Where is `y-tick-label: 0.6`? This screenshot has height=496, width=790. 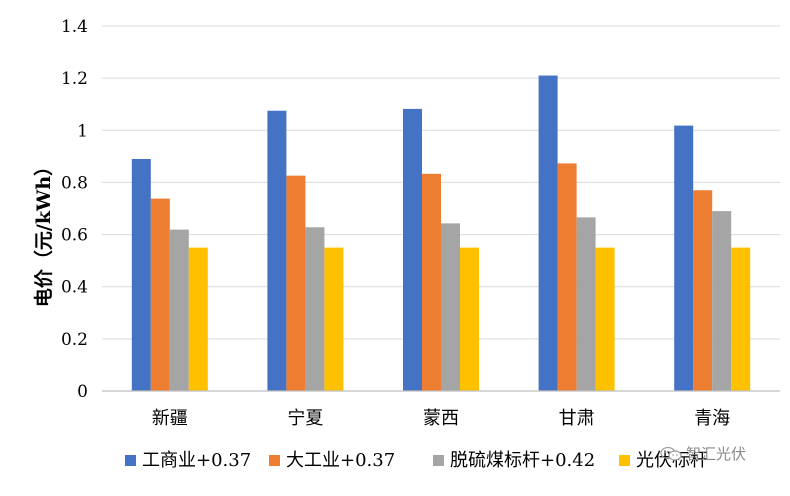
y-tick-label: 0.6 is located at coordinates (74, 236).